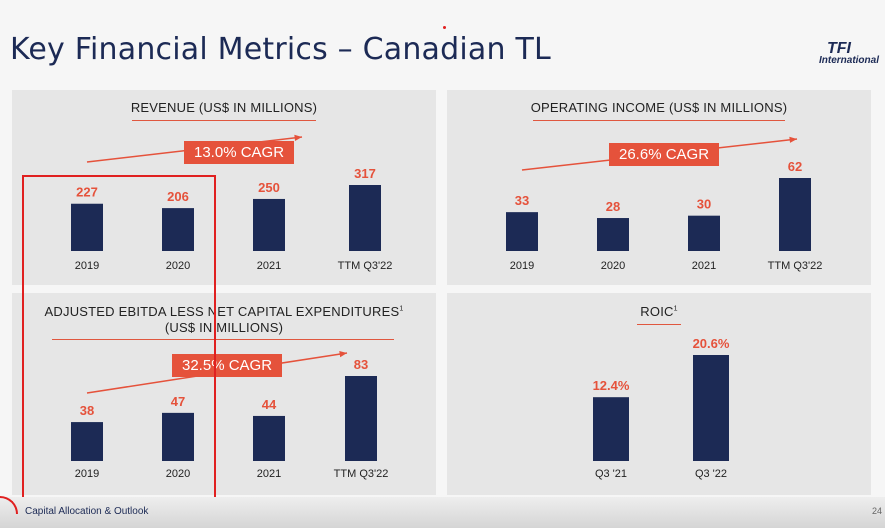 This screenshot has height=528, width=885. Describe the element at coordinates (230, 415) in the screenshot. I see `ebitda-chart: 38 2019 47 2020 44 2021 83 TTM Q3'22` at that location.